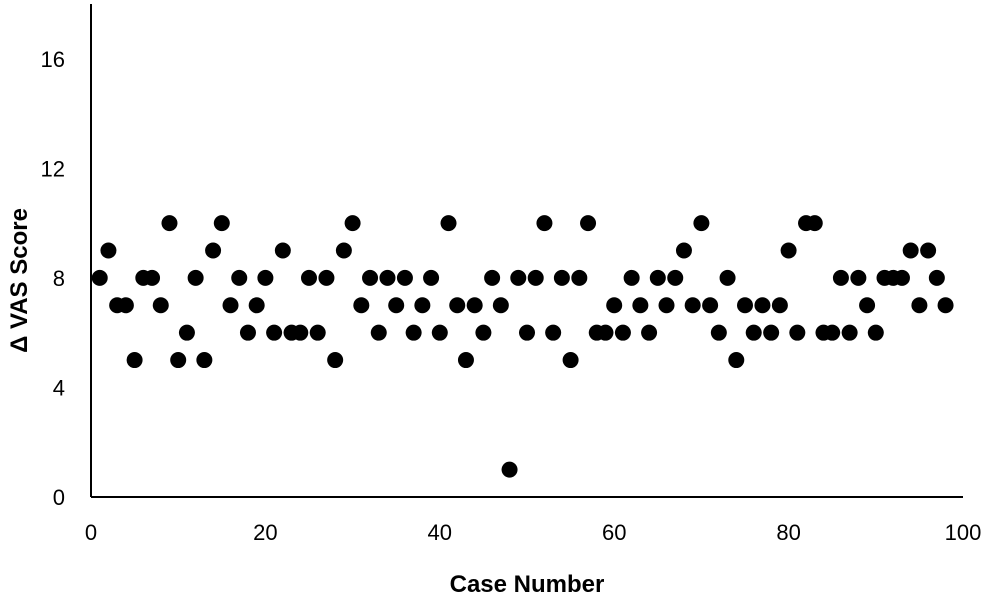  What do you see at coordinates (91, 532) in the screenshot?
I see `x-tick-label: 0` at bounding box center [91, 532].